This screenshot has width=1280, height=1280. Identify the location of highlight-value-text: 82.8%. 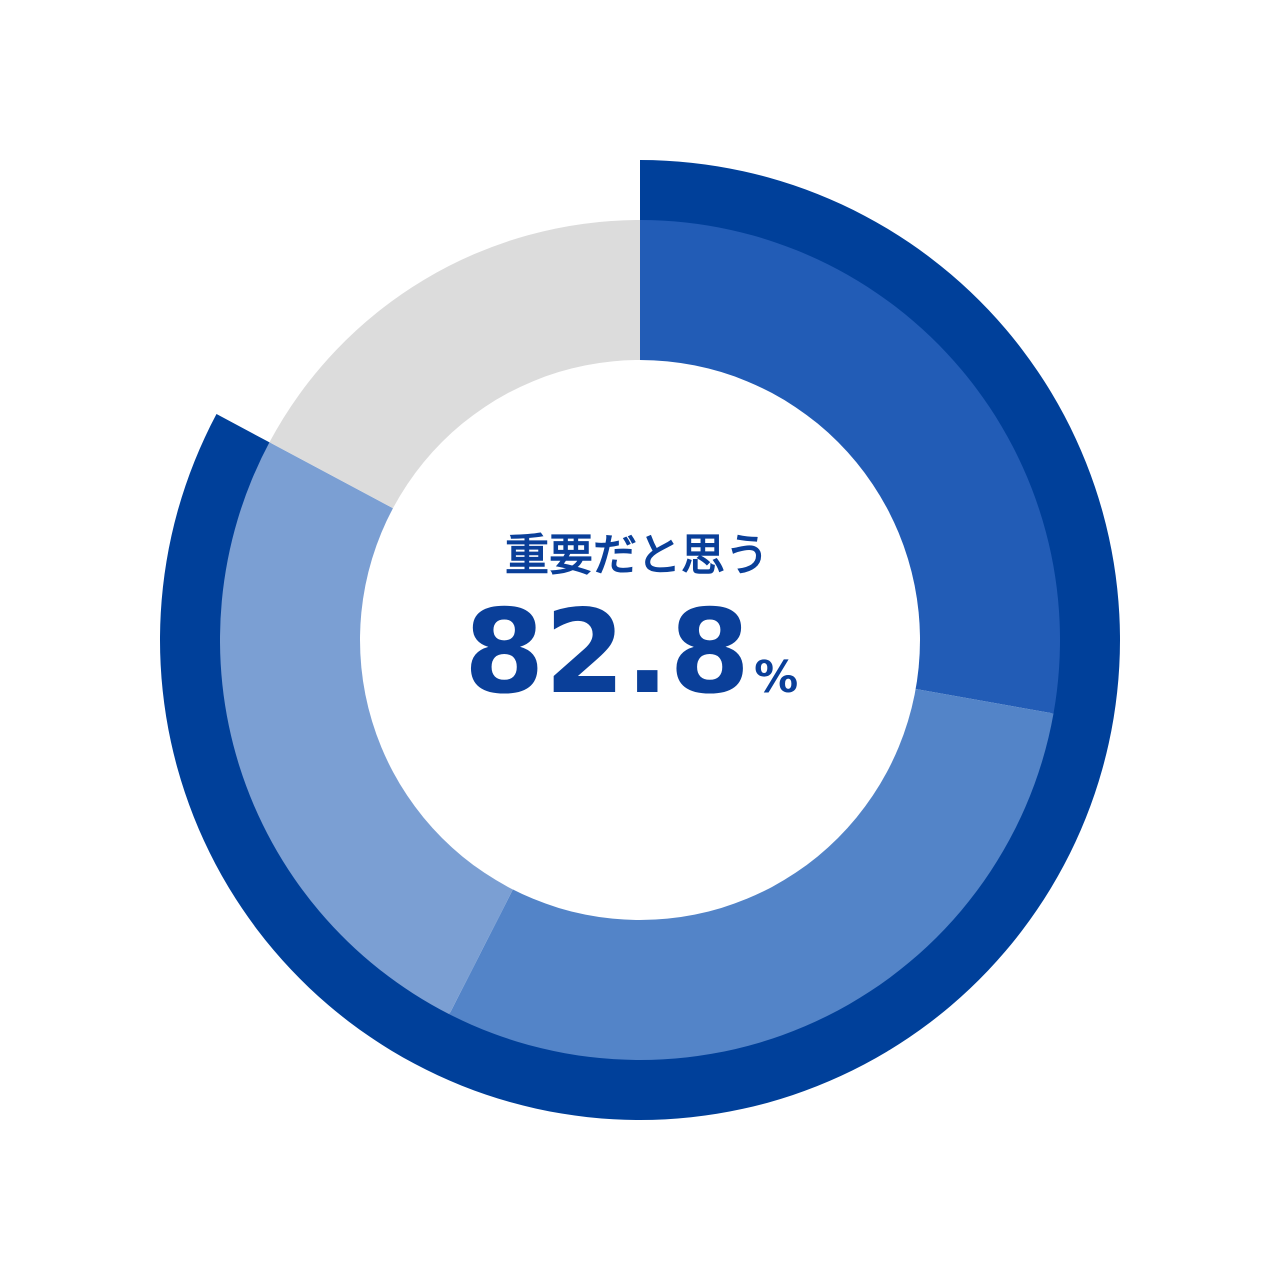
(631, 652).